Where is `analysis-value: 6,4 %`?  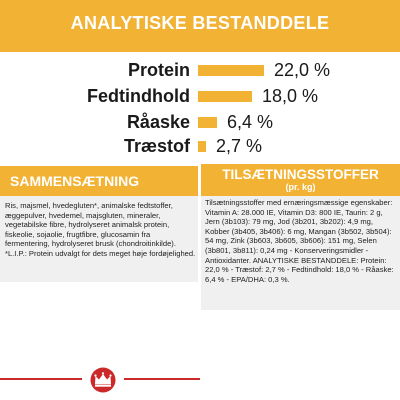 analysis-value: 6,4 % is located at coordinates (250, 122).